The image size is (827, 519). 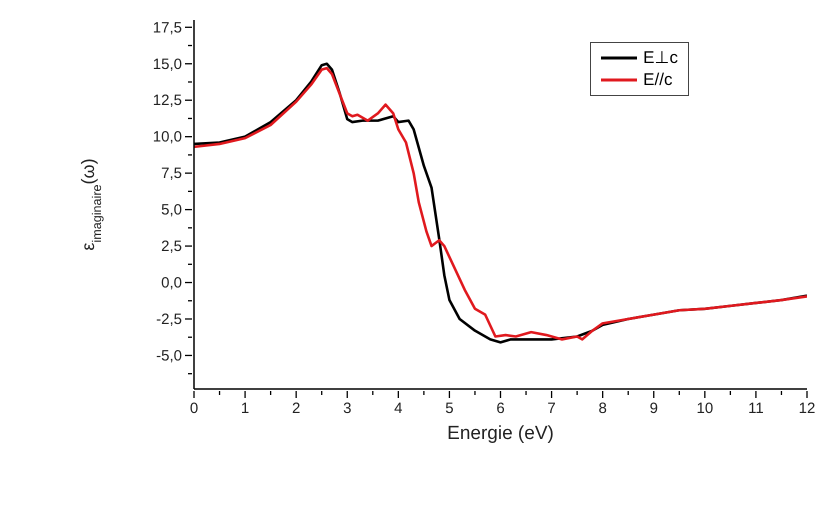 I want to click on legend-label: E⊥c, so click(x=660, y=58).